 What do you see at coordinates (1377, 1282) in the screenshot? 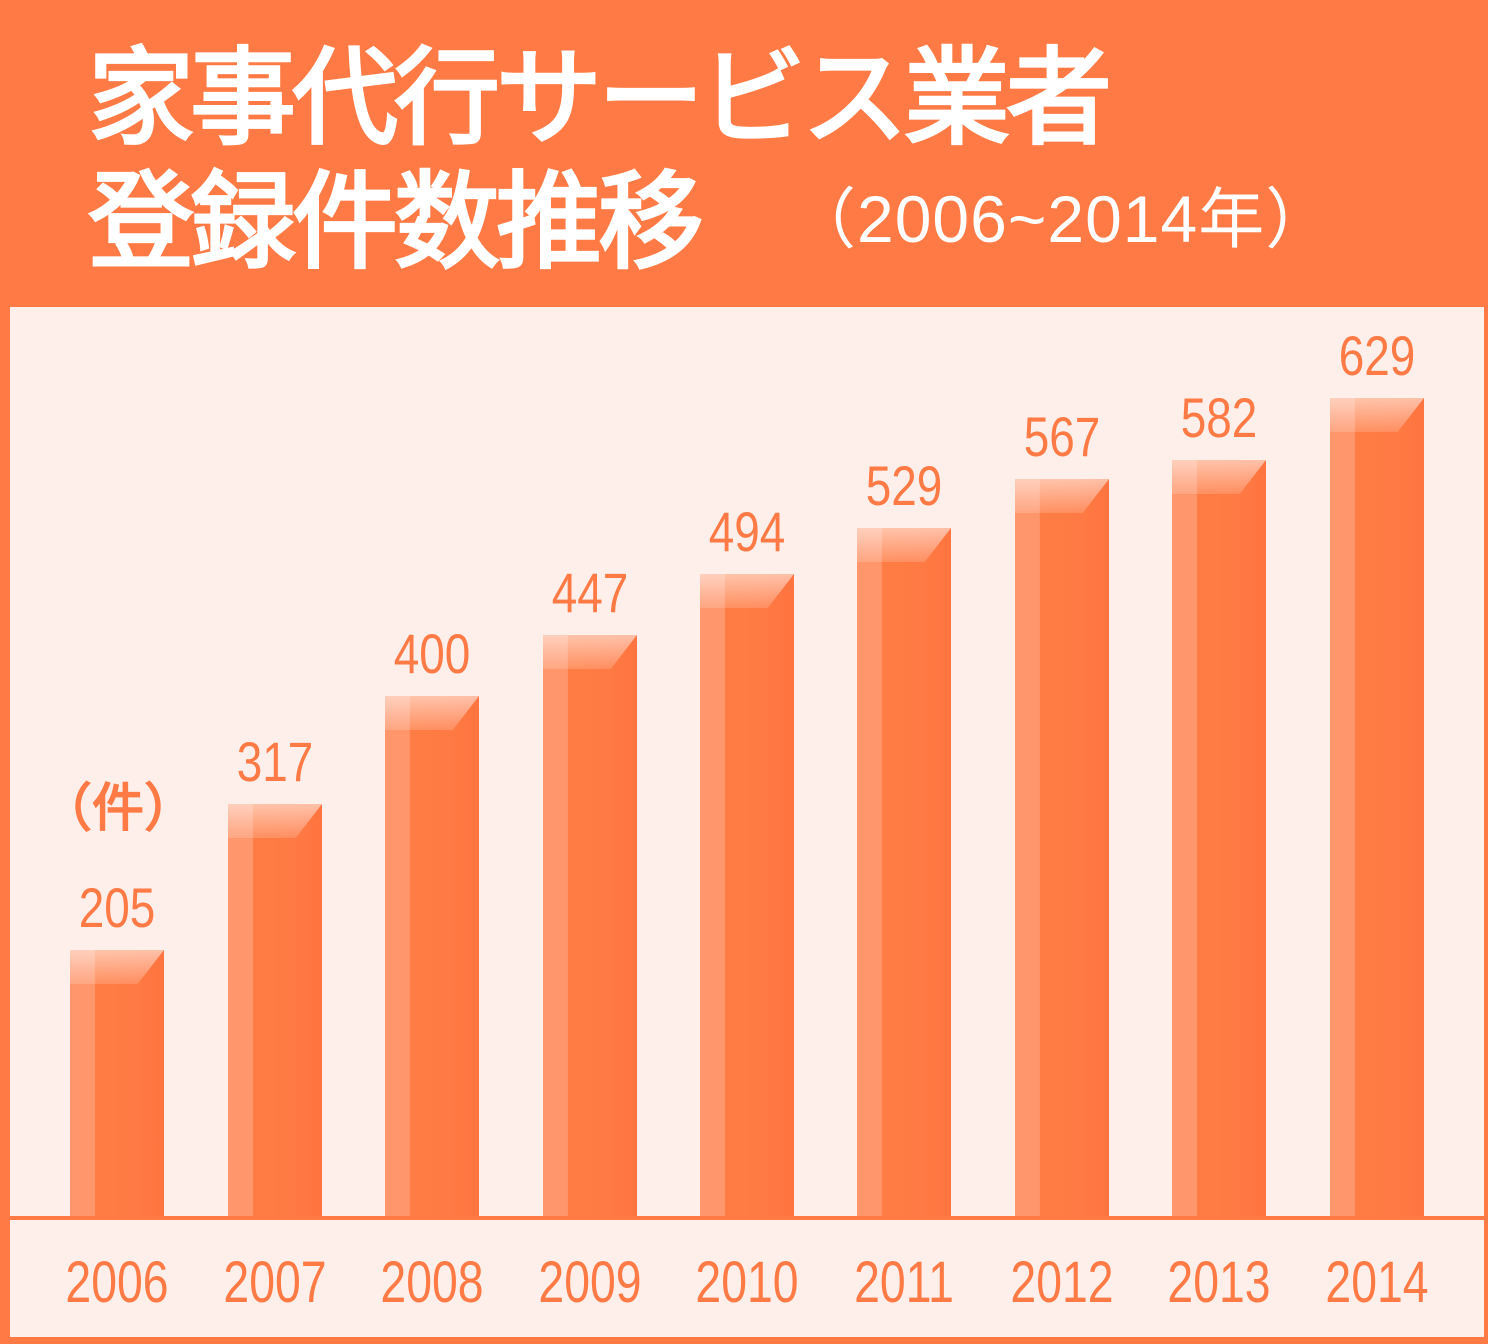
I see `x-tick-label-2014: 2014` at bounding box center [1377, 1282].